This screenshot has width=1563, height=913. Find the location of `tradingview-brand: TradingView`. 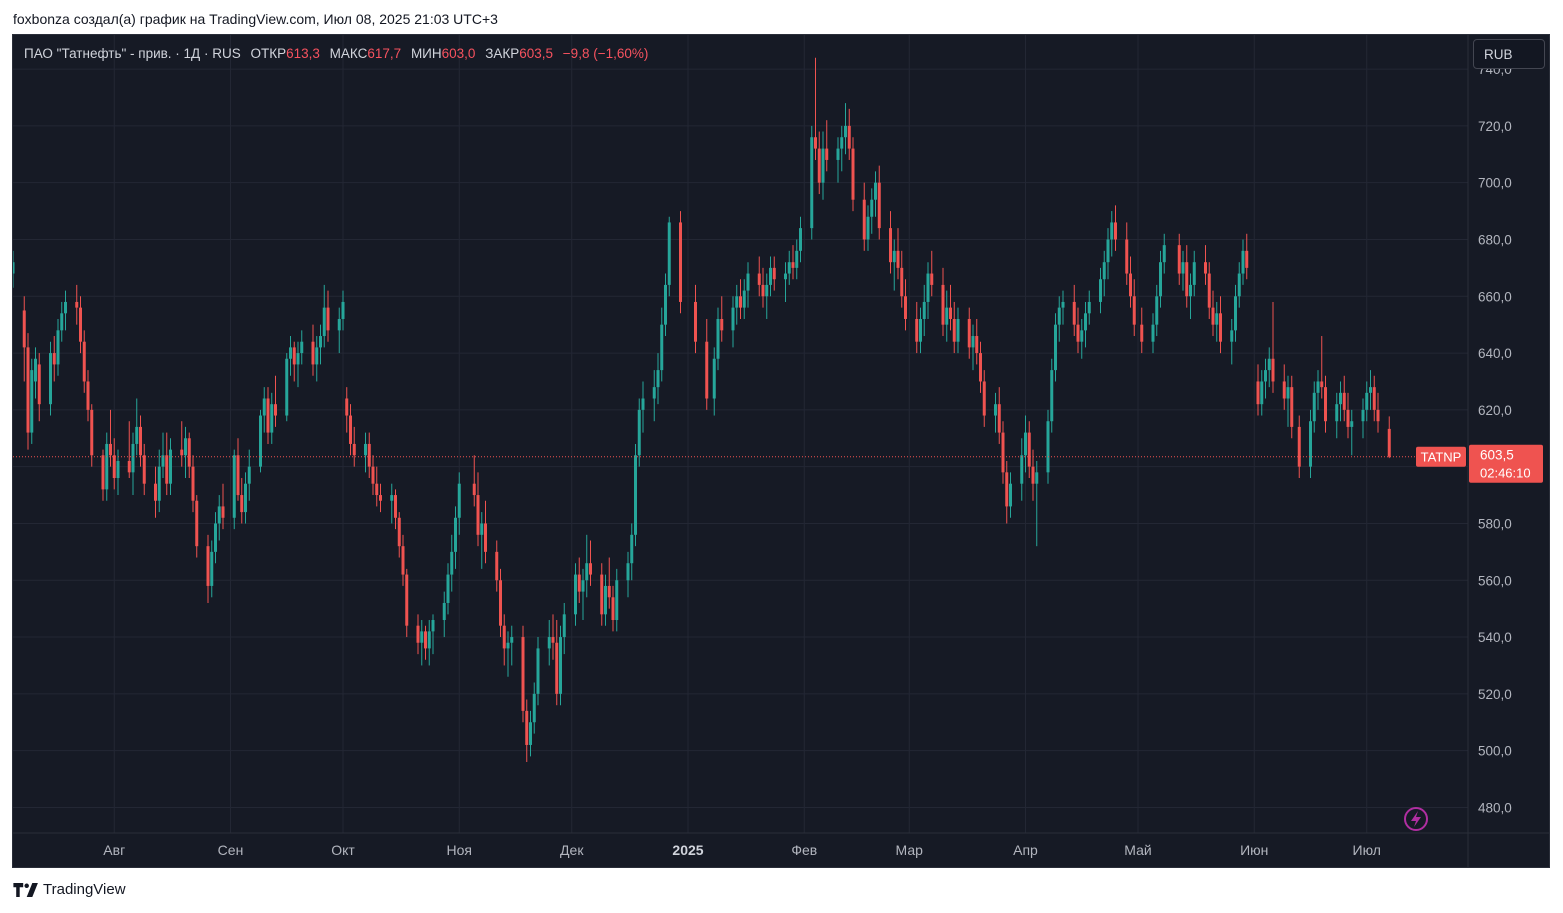

tradingview-brand: TradingView is located at coordinates (69, 889).